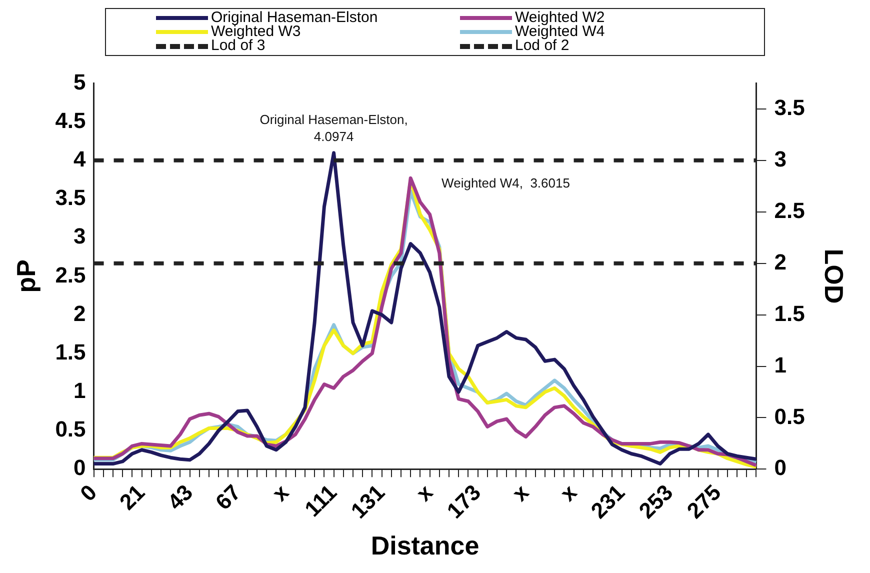 The height and width of the screenshot is (573, 870). What do you see at coordinates (334, 128) in the screenshot?
I see `annotation: Original Haseman-Elston, 4.0974` at bounding box center [334, 128].